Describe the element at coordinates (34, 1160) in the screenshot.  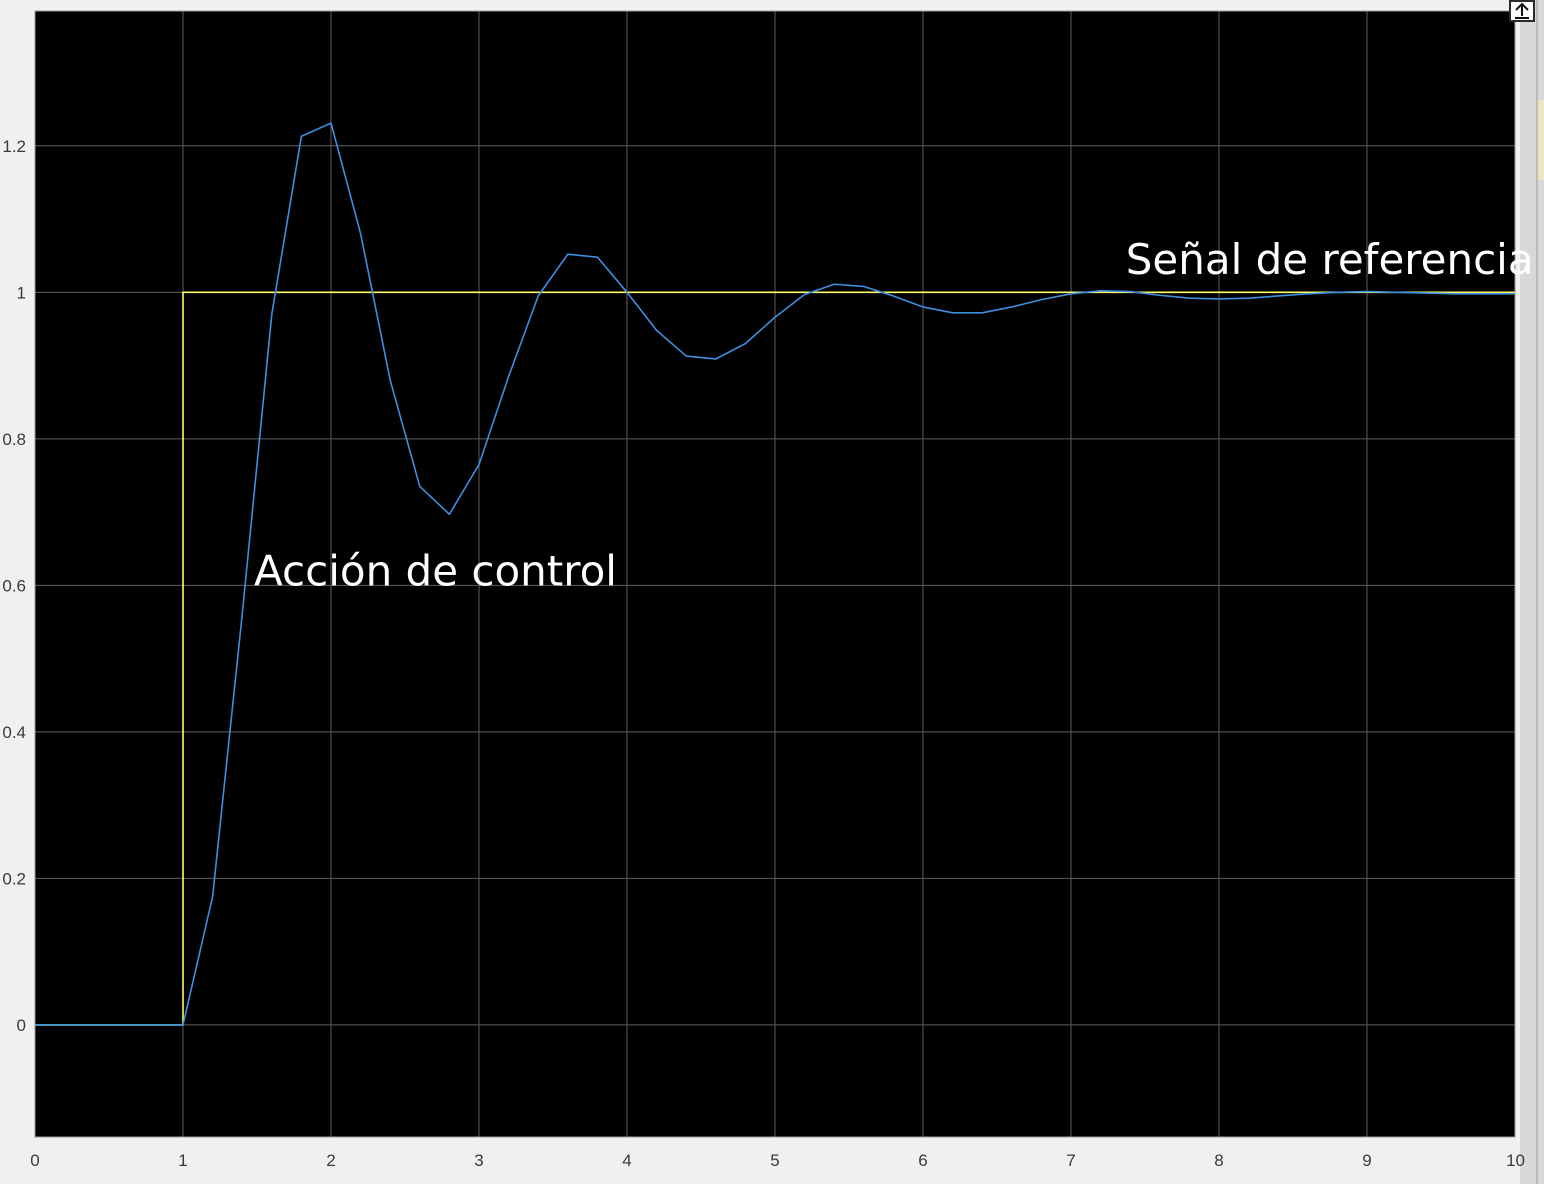
I see `x-tick-label: 0` at that location.